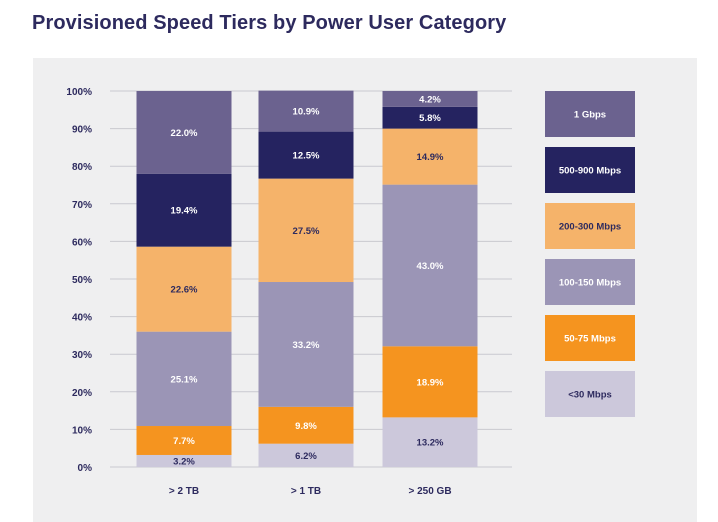 Image resolution: width=718 pixels, height=522 pixels. I want to click on legend-label: 200-300 Mbps, so click(590, 227).